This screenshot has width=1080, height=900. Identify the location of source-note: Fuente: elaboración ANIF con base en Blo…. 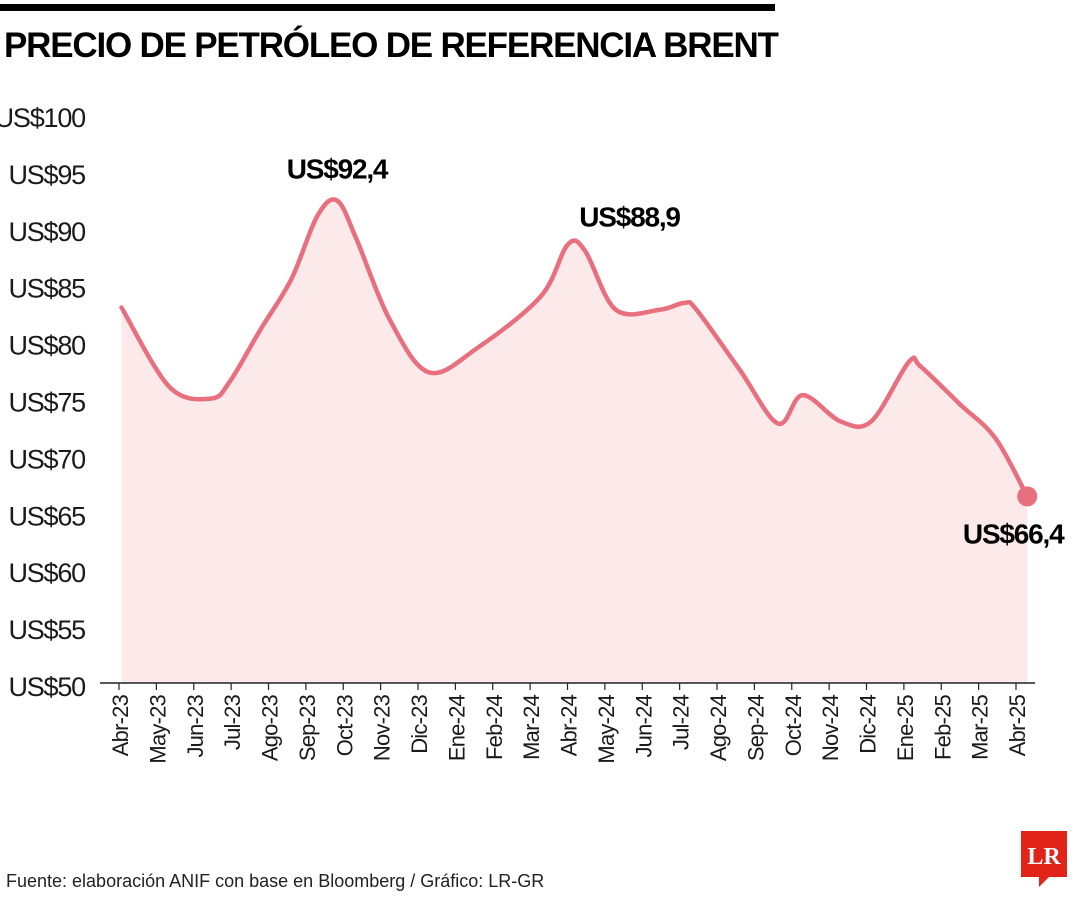
(275, 881).